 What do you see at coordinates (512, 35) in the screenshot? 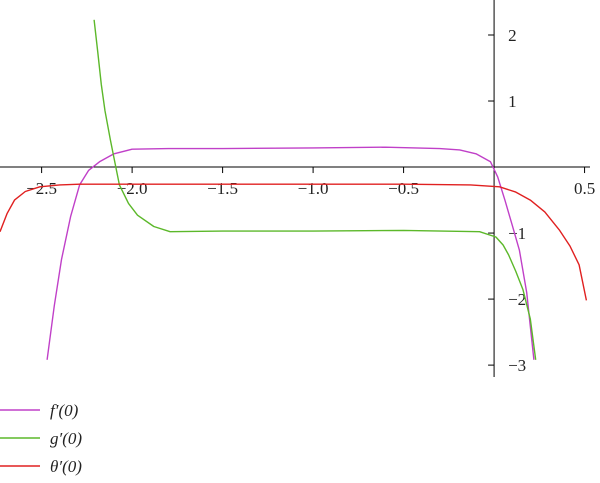
I see `y-tick-label: 2` at bounding box center [512, 35].